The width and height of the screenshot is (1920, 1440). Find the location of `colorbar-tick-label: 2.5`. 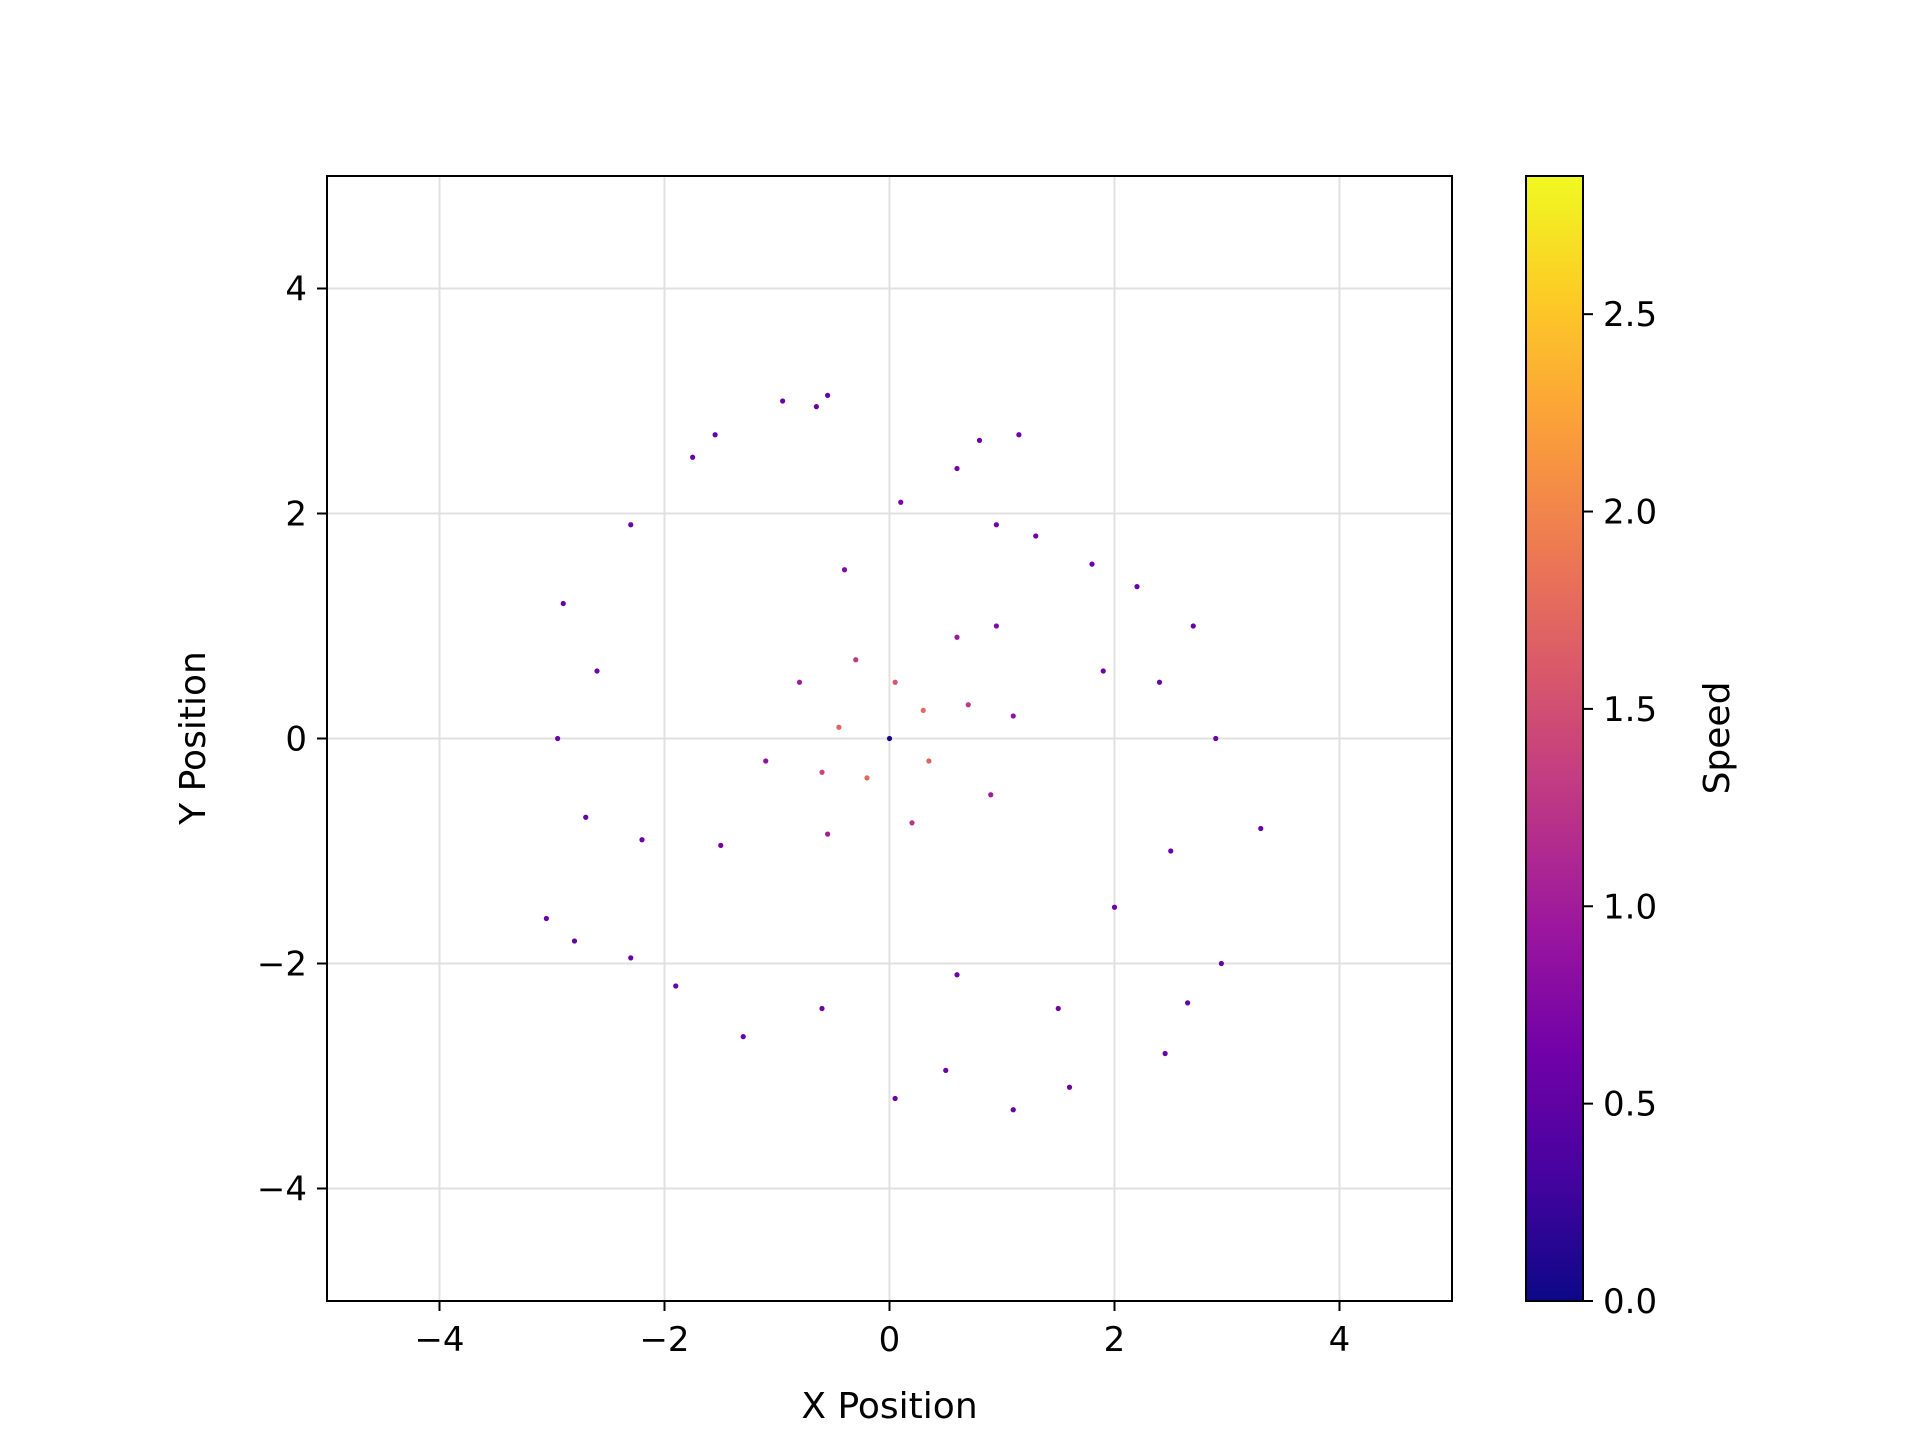

colorbar-tick-label: 2.5 is located at coordinates (1630, 315).